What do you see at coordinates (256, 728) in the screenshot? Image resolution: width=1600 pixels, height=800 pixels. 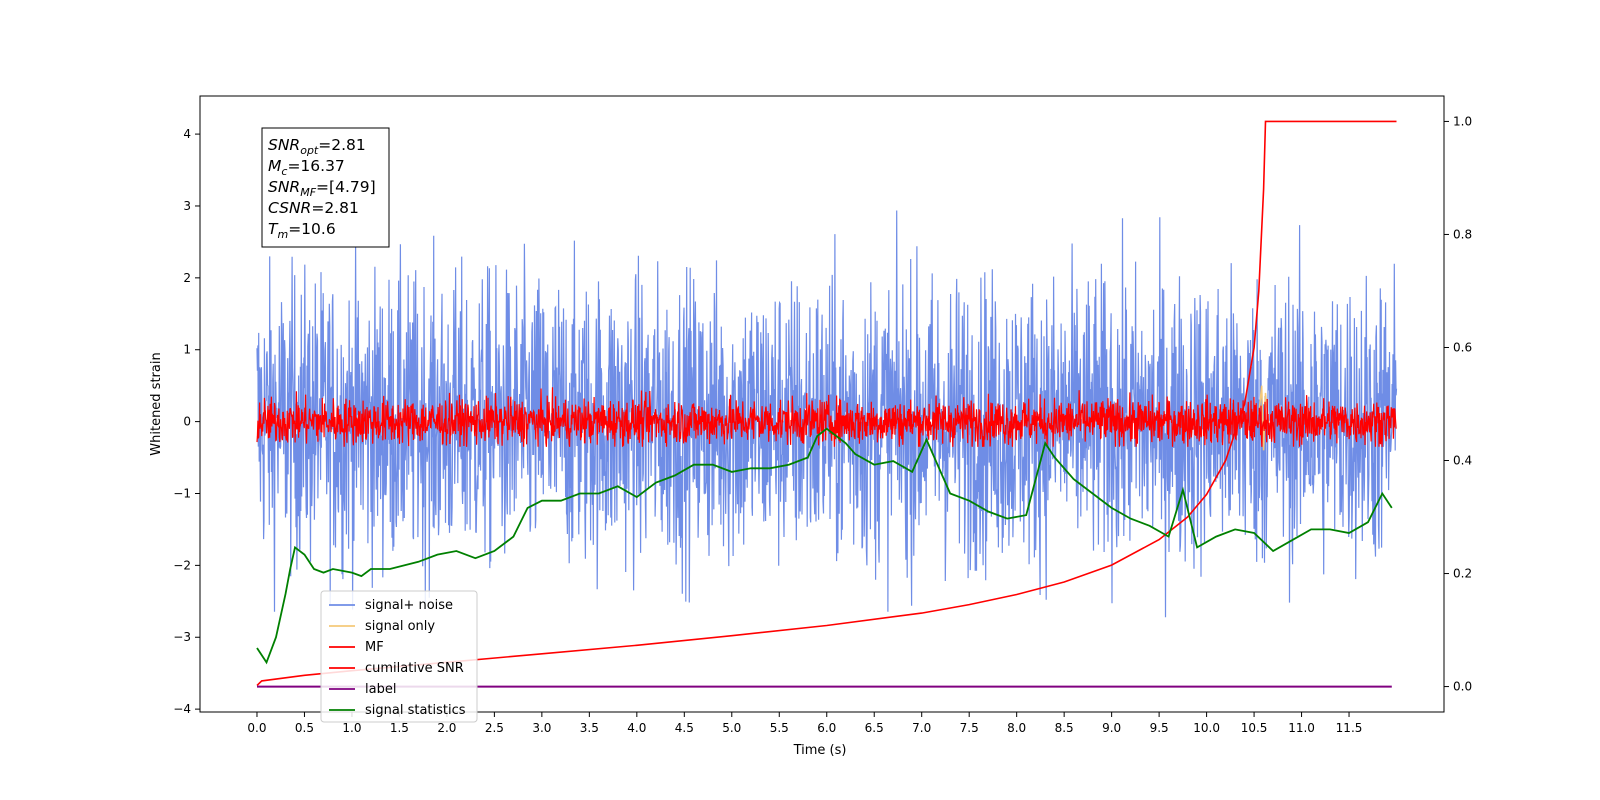 I see `x-tick-label: 0.0` at bounding box center [256, 728].